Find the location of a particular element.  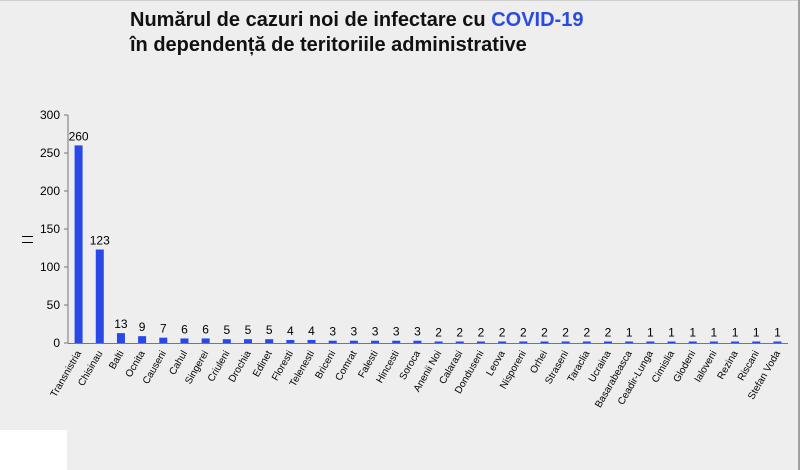

data-label: 9 is located at coordinates (142, 327).